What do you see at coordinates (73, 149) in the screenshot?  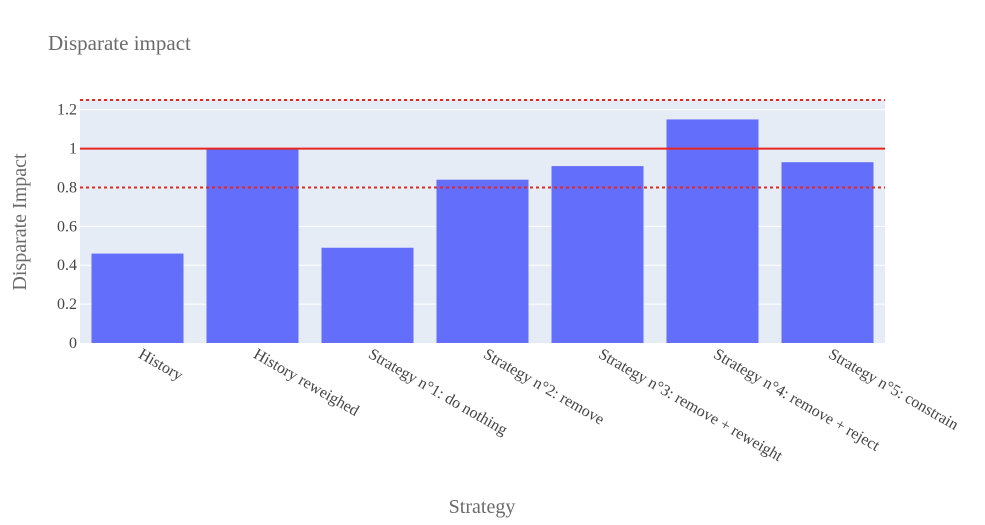 I see `y-tick-label: 1` at bounding box center [73, 149].